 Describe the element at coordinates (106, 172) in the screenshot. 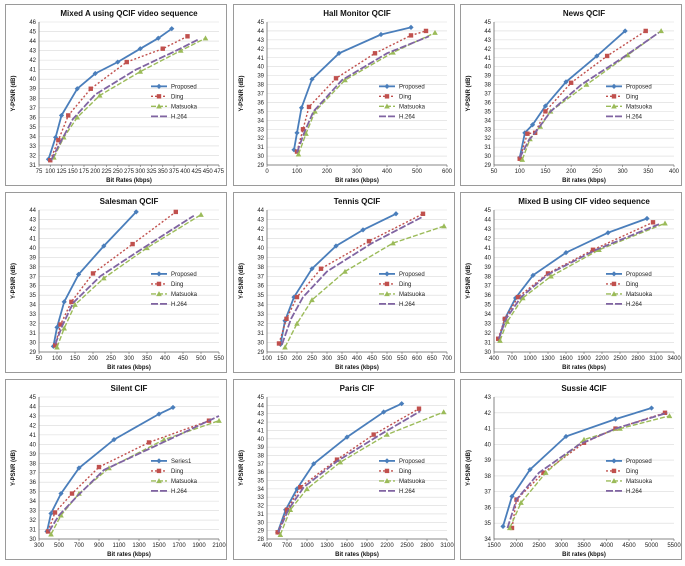

I see `x-tick-label: 225` at that location.